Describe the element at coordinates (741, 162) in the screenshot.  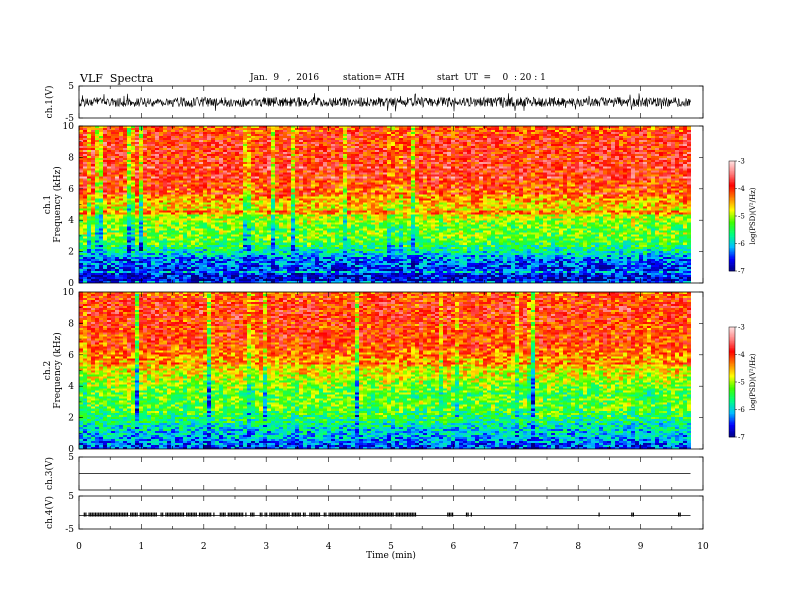
I see `colorbar-tick-label: -3` at that location.